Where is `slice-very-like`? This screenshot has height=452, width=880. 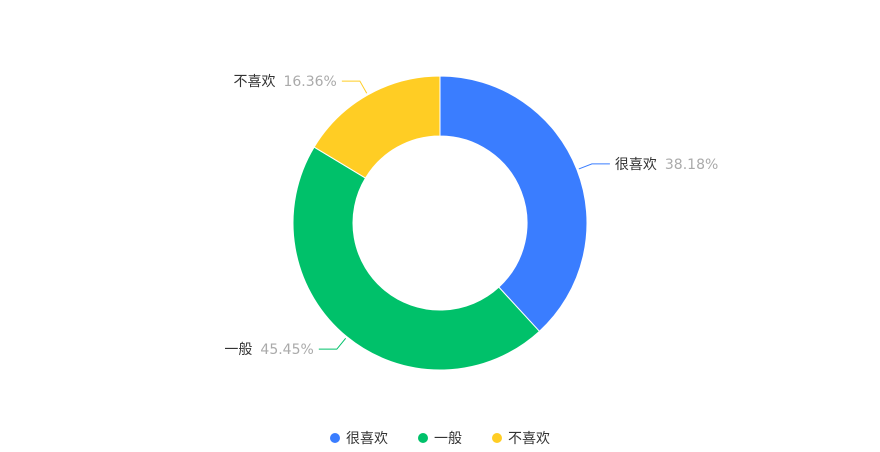
slice-very-like is located at coordinates (513, 204).